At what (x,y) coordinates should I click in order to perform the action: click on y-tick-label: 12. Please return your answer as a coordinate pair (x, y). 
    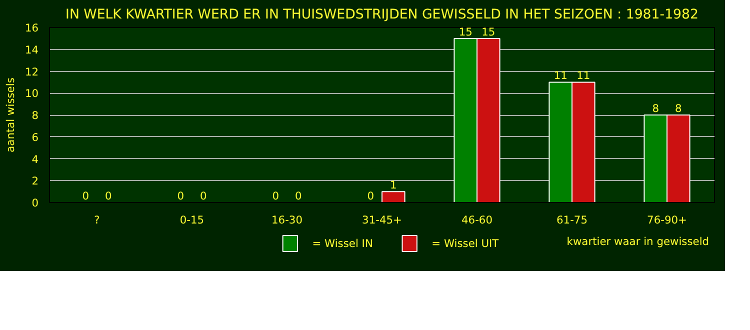
    Looking at the image, I should click on (31, 71).